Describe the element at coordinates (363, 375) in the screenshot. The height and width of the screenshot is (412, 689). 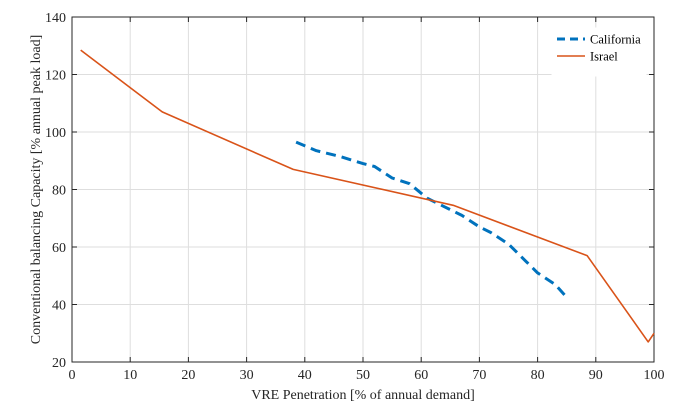
I see `x-tick-label: 50` at that location.